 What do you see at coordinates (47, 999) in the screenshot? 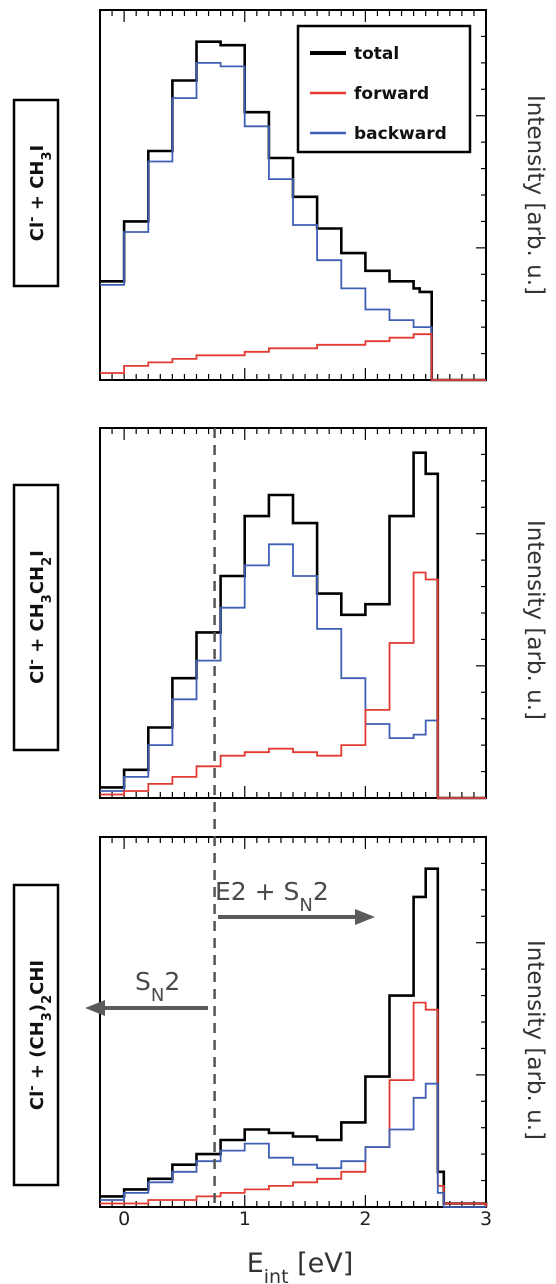
I see `reaction-3-sub2: 2` at bounding box center [47, 999].